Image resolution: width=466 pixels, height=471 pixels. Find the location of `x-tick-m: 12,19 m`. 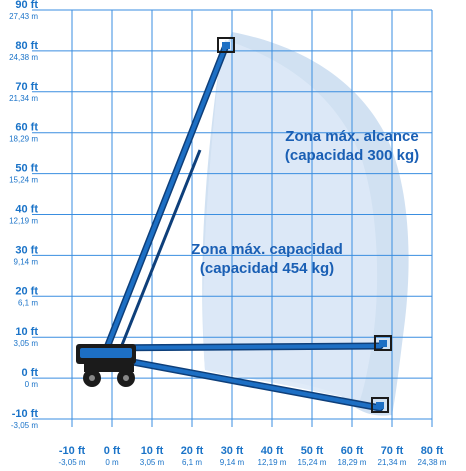

x-tick-m: 12,19 m is located at coordinates (272, 462).